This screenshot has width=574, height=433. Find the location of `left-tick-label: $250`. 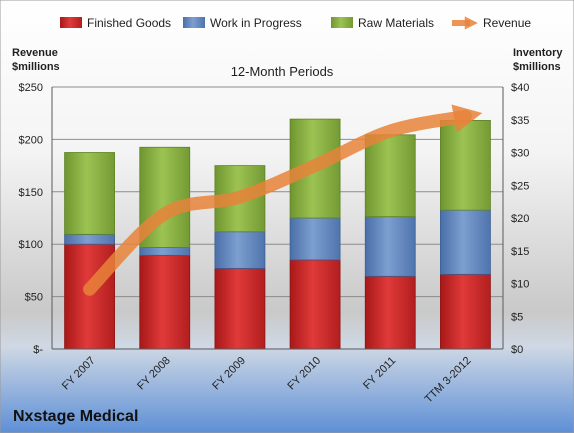

left-tick-label: $250 is located at coordinates (31, 88).